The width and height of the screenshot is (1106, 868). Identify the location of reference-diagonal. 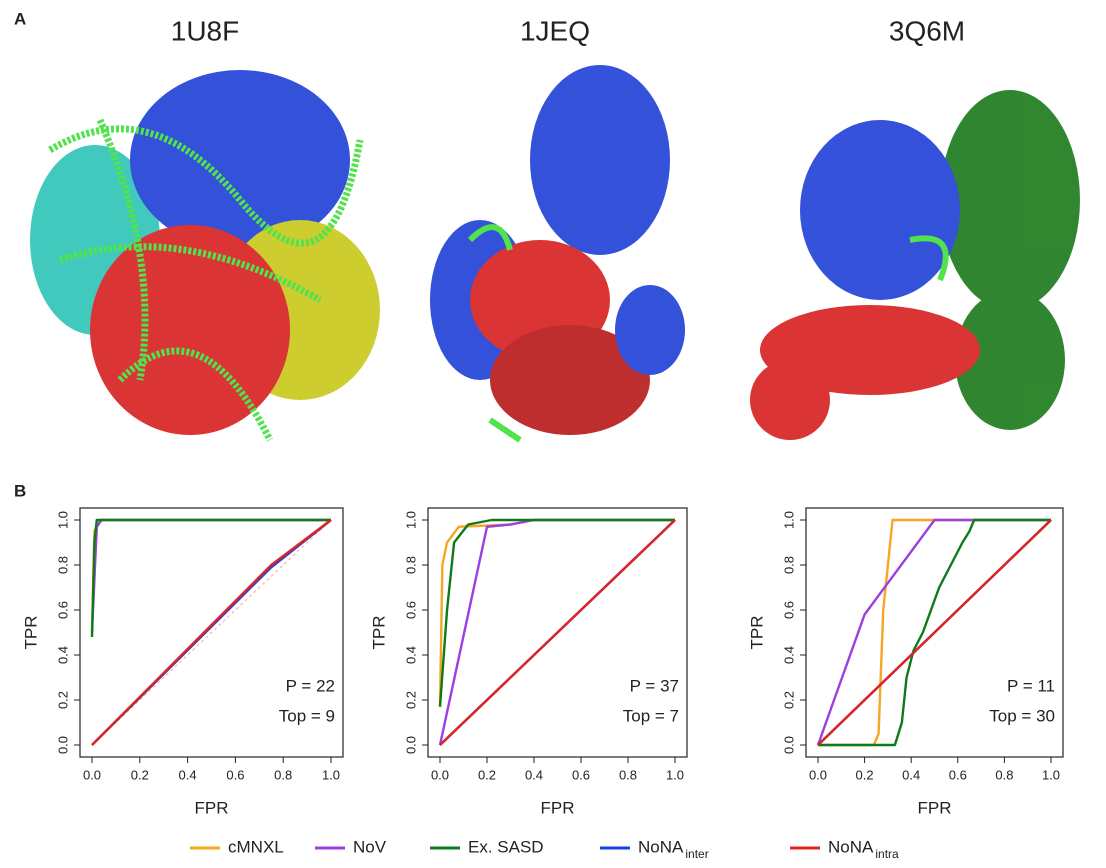
(211, 632).